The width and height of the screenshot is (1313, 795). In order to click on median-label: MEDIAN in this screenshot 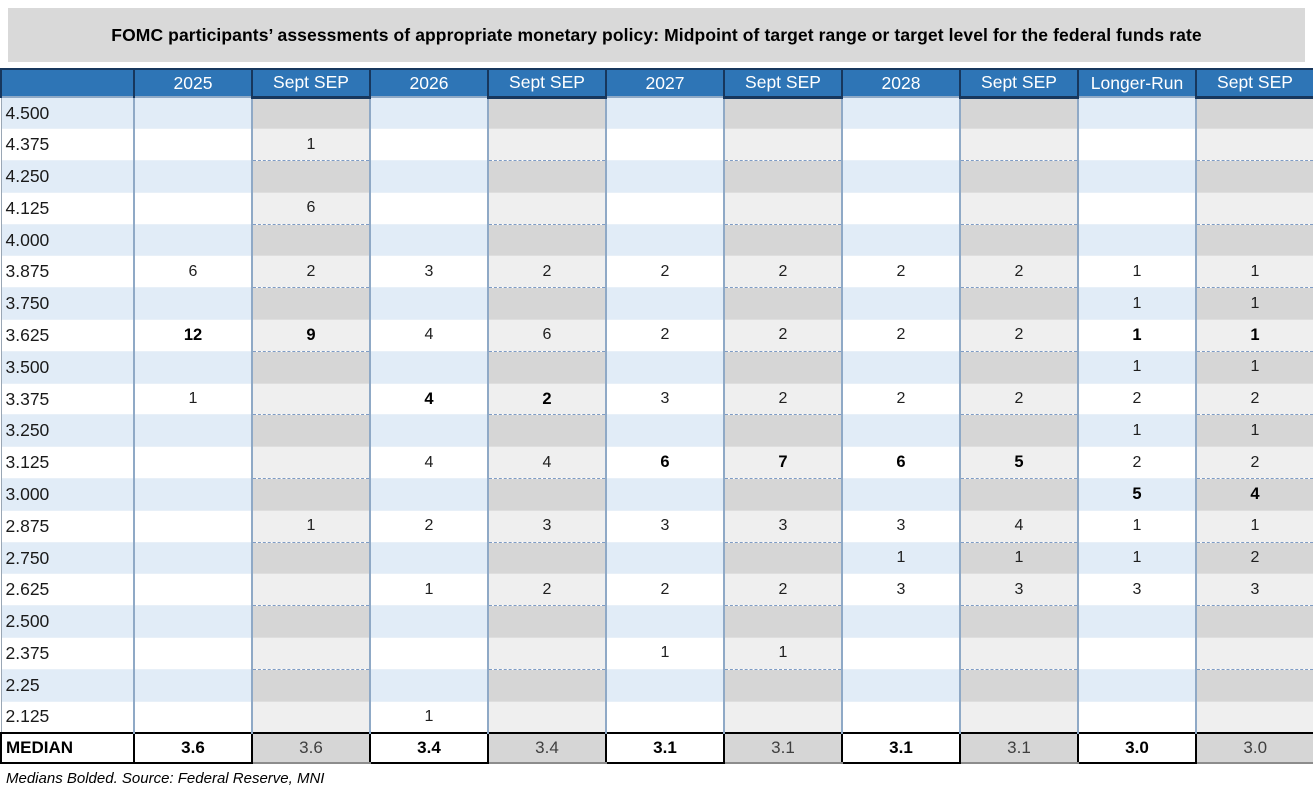, I will do `click(67, 747)`.